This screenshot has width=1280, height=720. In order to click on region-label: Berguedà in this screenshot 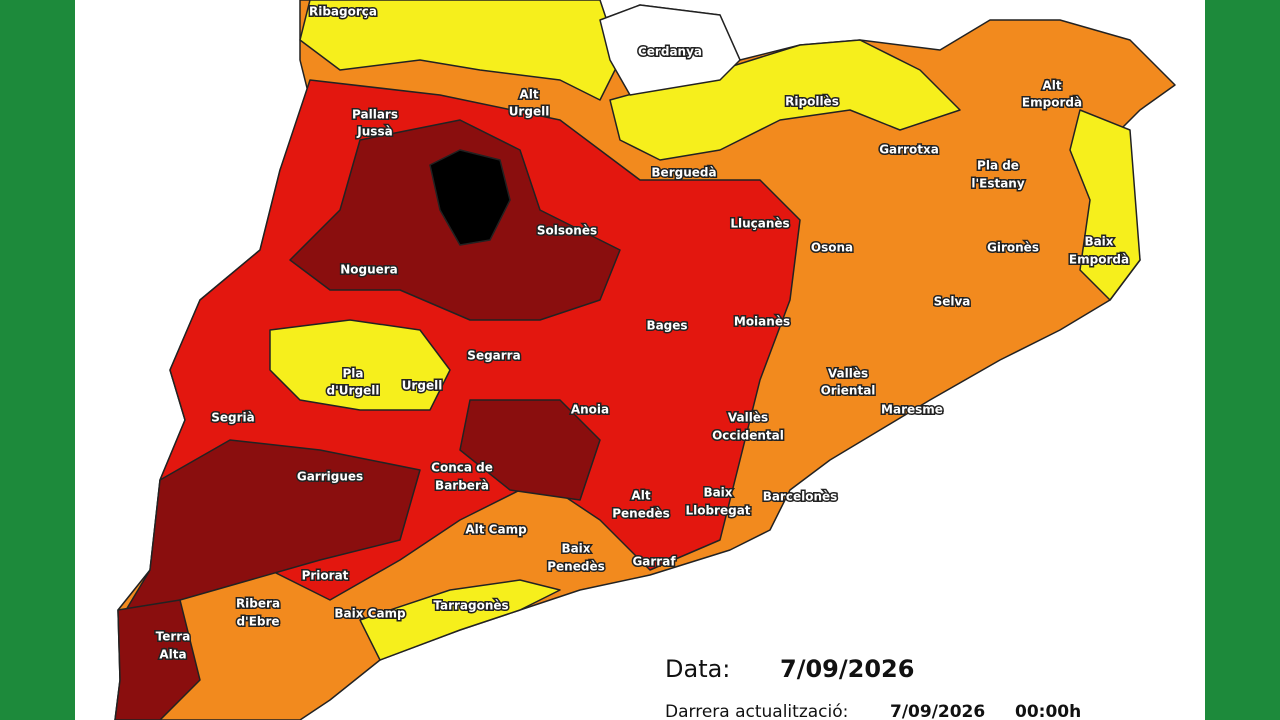, I will do `click(683, 173)`.